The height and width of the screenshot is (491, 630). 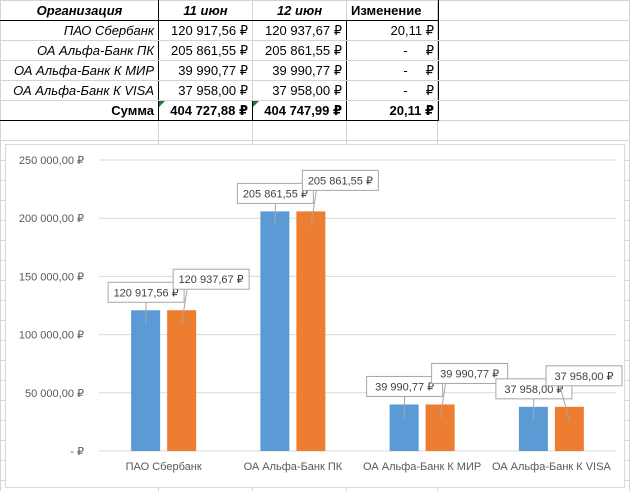 What do you see at coordinates (205, 70) in the screenshot?
I see `cell-jun11: 39 990,77 ₽` at bounding box center [205, 70].